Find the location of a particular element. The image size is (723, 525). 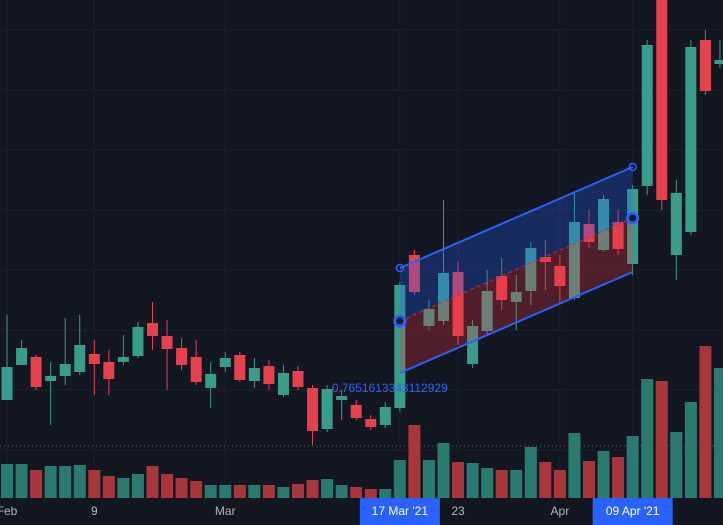

x-tick-label-highlight: 09 Apr '21 is located at coordinates (633, 511).